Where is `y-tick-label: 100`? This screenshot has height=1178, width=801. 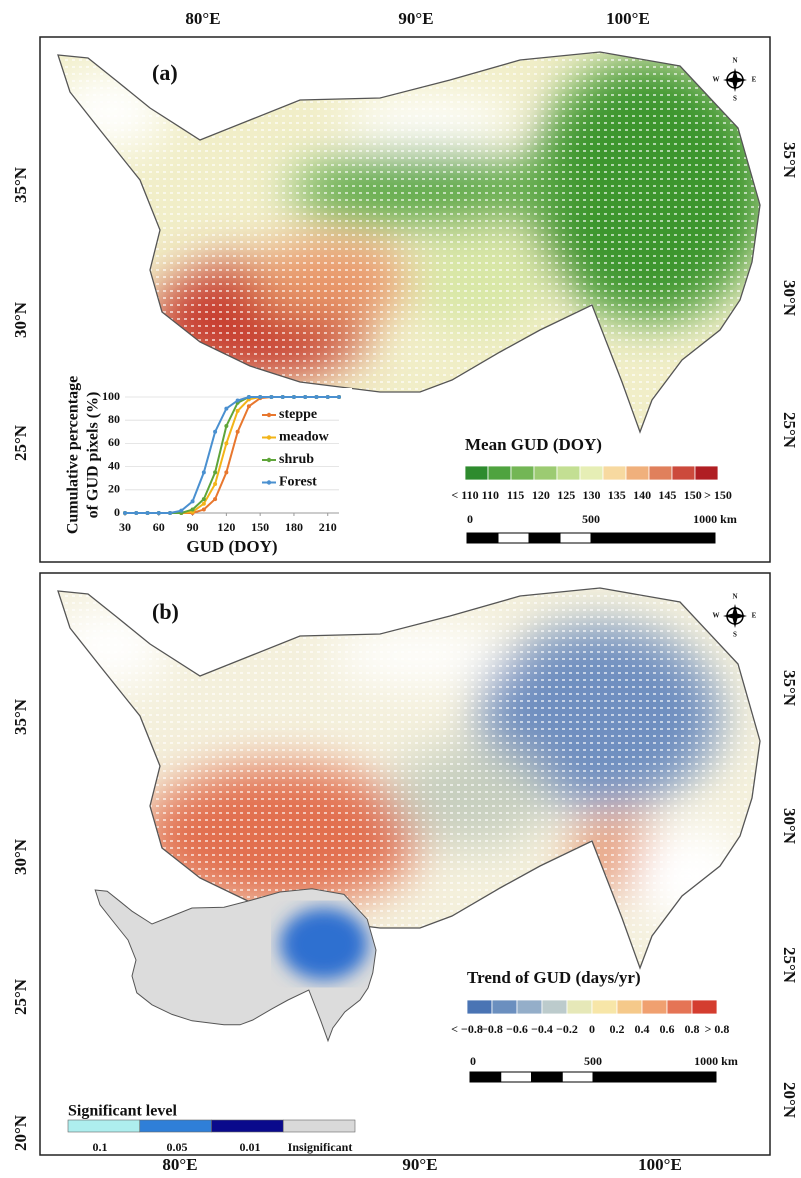 y-tick-label: 100 is located at coordinates (111, 396).